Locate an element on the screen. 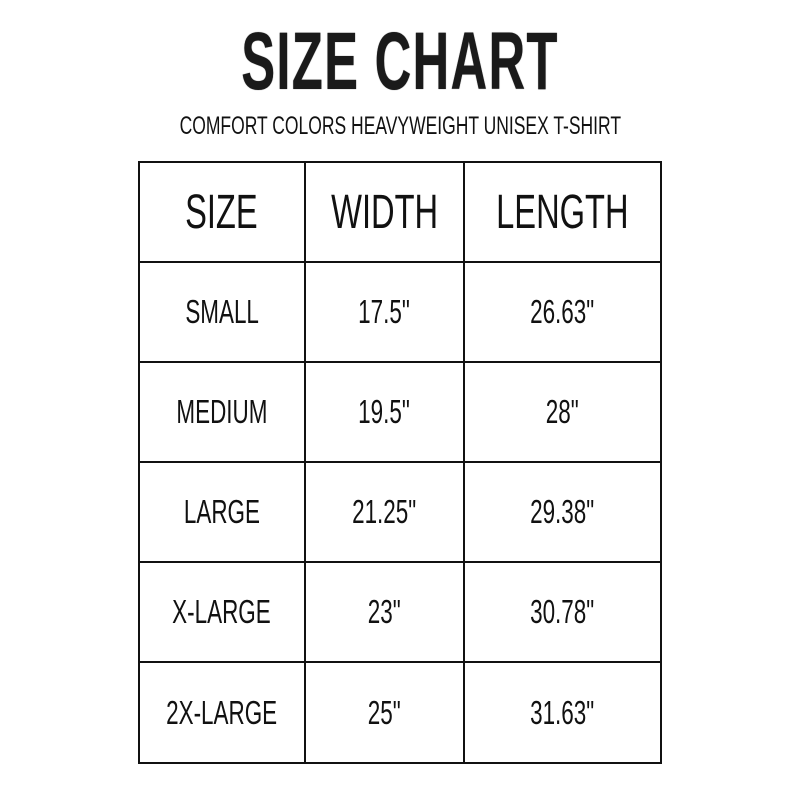 The width and height of the screenshot is (800, 800). width-cell: 21.25" is located at coordinates (384, 512).